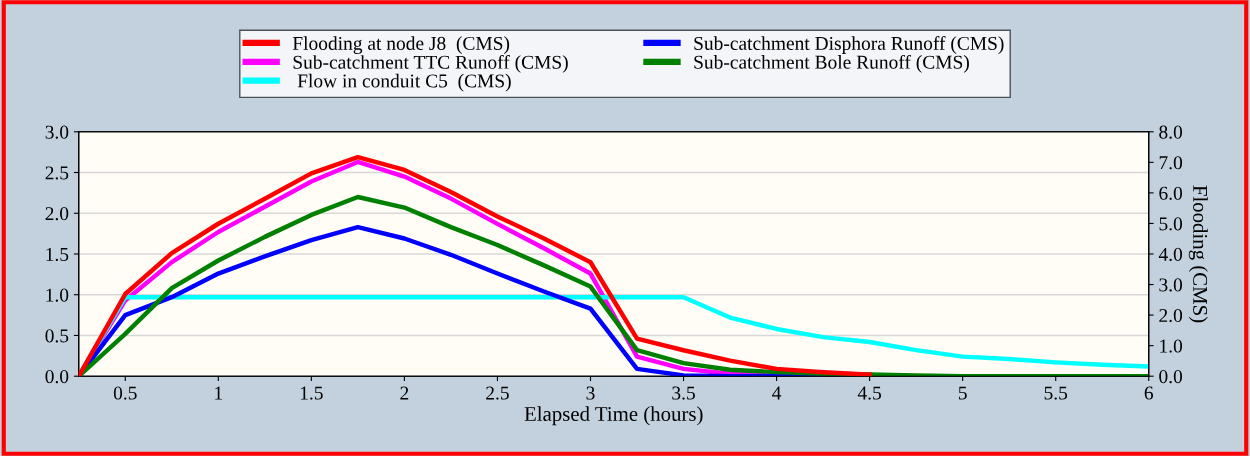 The width and height of the screenshot is (1250, 456). Describe the element at coordinates (57, 173) in the screenshot. I see `y-tick-label: 2.5` at that location.